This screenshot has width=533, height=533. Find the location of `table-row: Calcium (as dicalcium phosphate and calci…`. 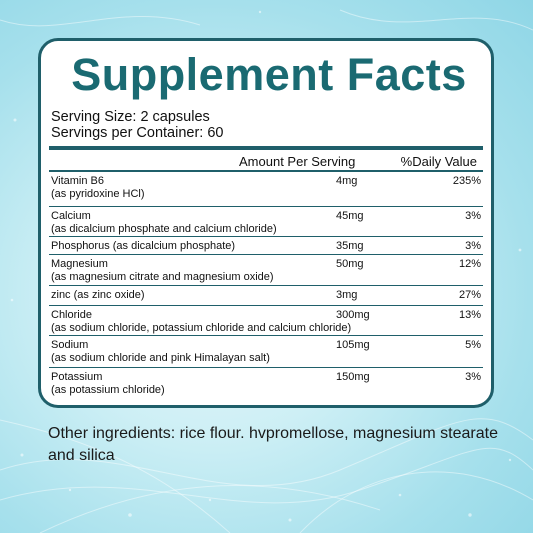

table-row: Calcium (as dicalcium phosphate and calci… is located at coordinates (266, 222).